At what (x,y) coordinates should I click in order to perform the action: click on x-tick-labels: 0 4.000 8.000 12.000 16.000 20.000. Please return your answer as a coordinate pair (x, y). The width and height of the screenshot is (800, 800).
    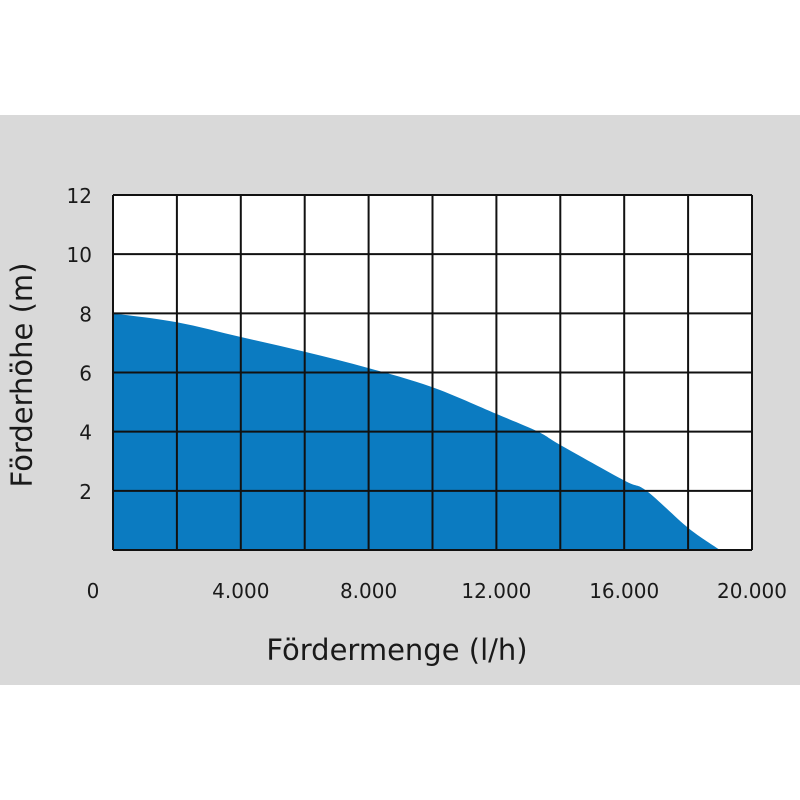
    Looking at the image, I should click on (437, 591).